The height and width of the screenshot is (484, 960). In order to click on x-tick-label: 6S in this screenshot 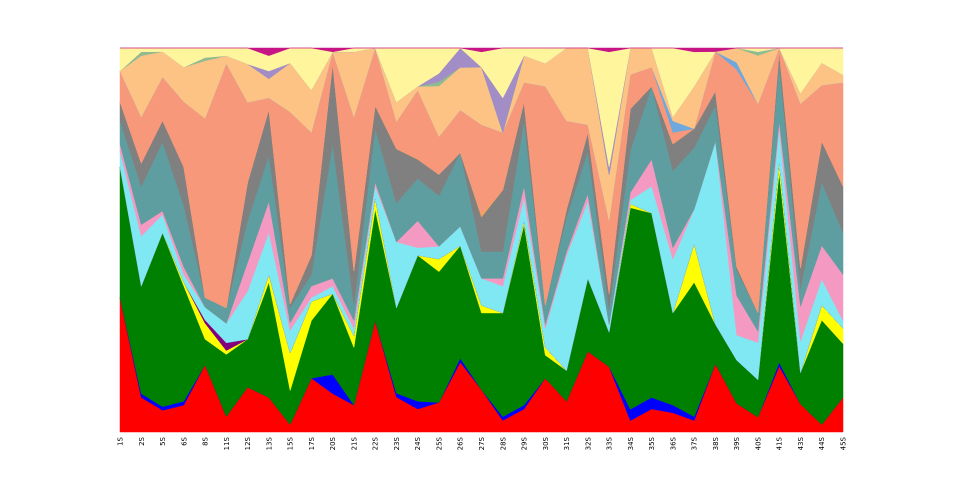, I will do `click(184, 440)`.